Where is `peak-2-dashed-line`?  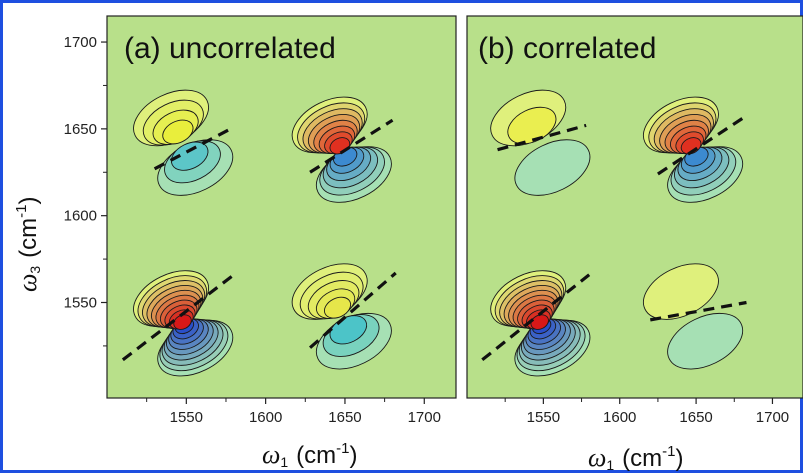
peak-2-dashed-line is located at coordinates (351, 146).